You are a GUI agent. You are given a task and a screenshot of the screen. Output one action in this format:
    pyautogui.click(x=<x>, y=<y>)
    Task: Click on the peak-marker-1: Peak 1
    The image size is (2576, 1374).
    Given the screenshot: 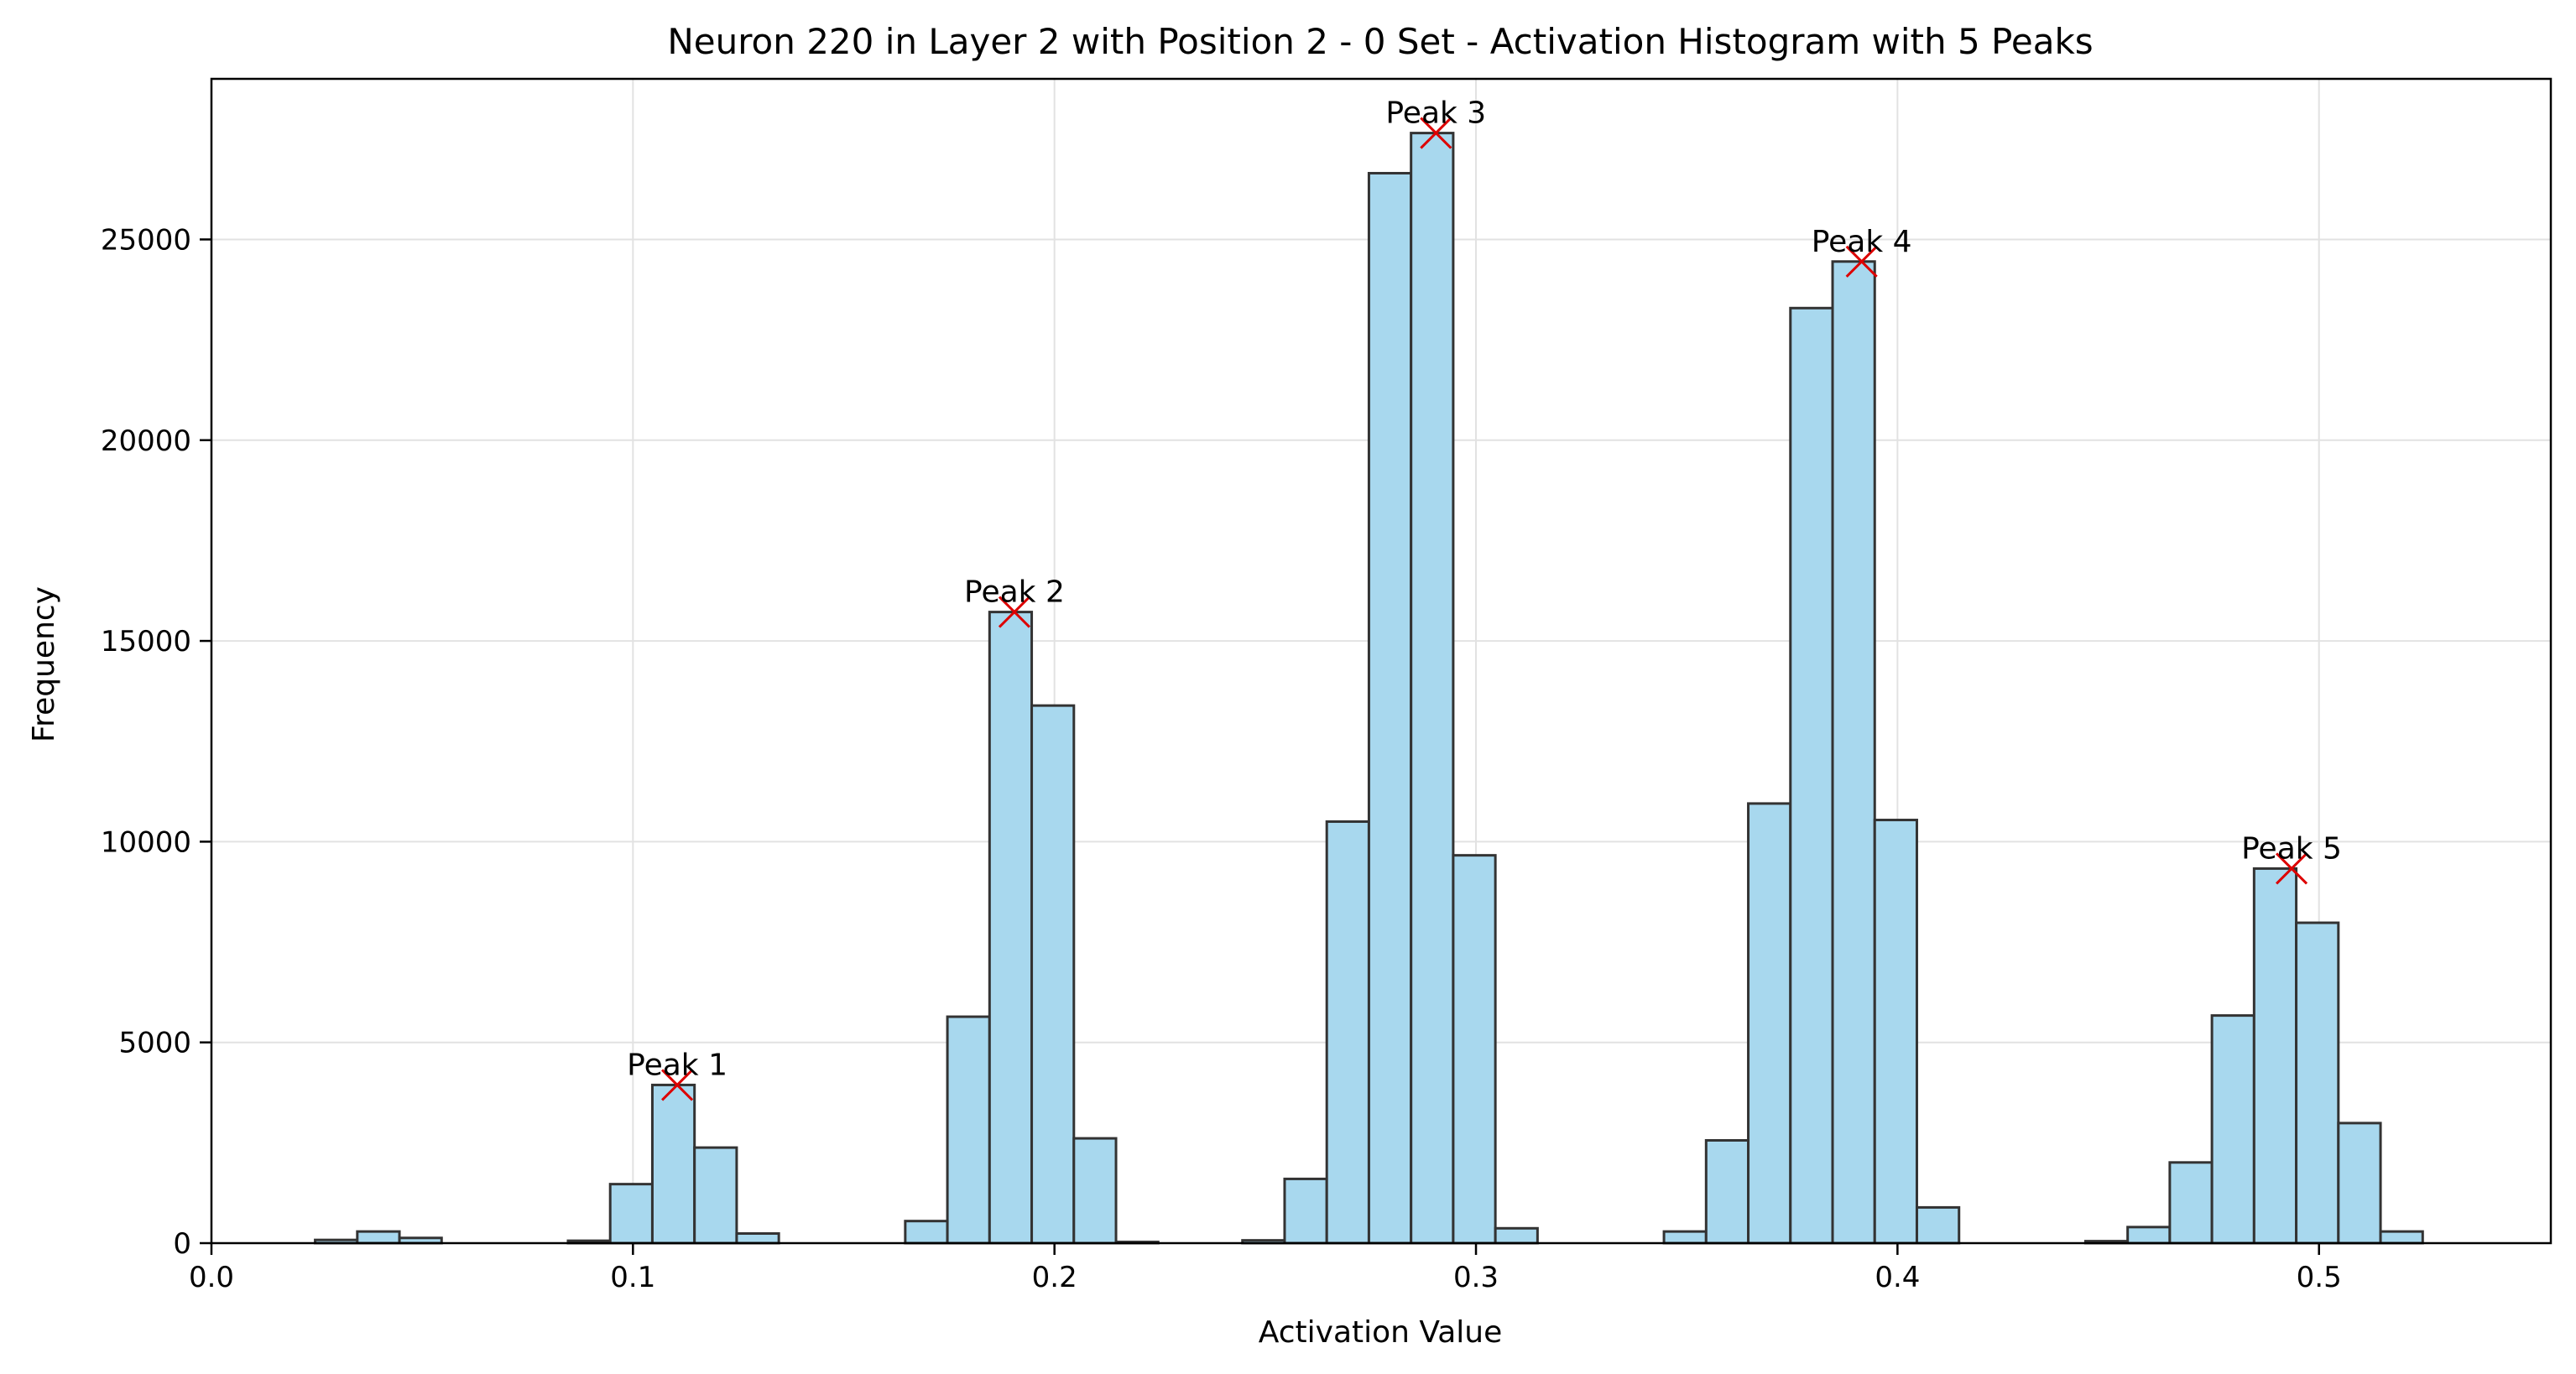 What is the action you would take?
    pyautogui.click(x=677, y=1074)
    